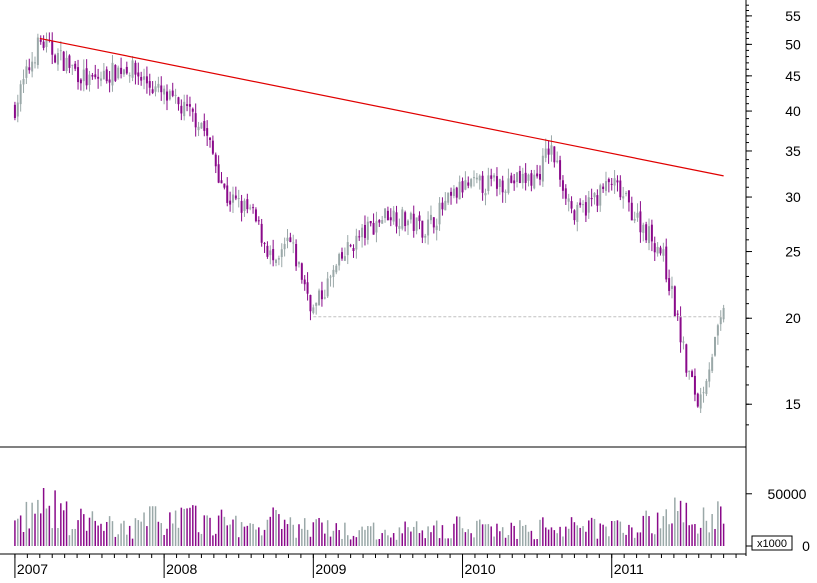 The height and width of the screenshot is (583, 817). What do you see at coordinates (793, 318) in the screenshot?
I see `price-tick-label: 20` at bounding box center [793, 318].